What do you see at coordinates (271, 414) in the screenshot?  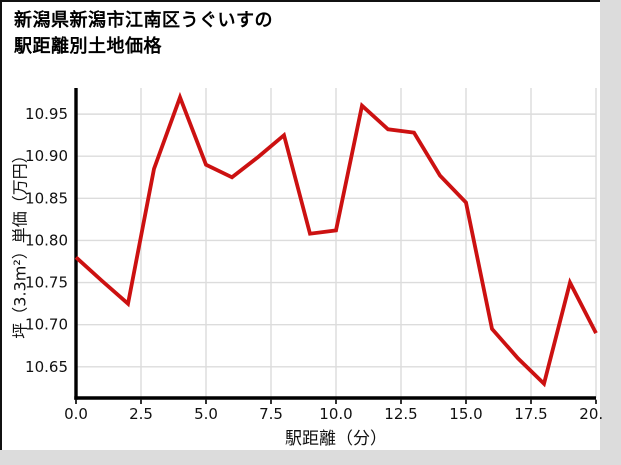 I see `x-tick-label: 7.5` at bounding box center [271, 414].